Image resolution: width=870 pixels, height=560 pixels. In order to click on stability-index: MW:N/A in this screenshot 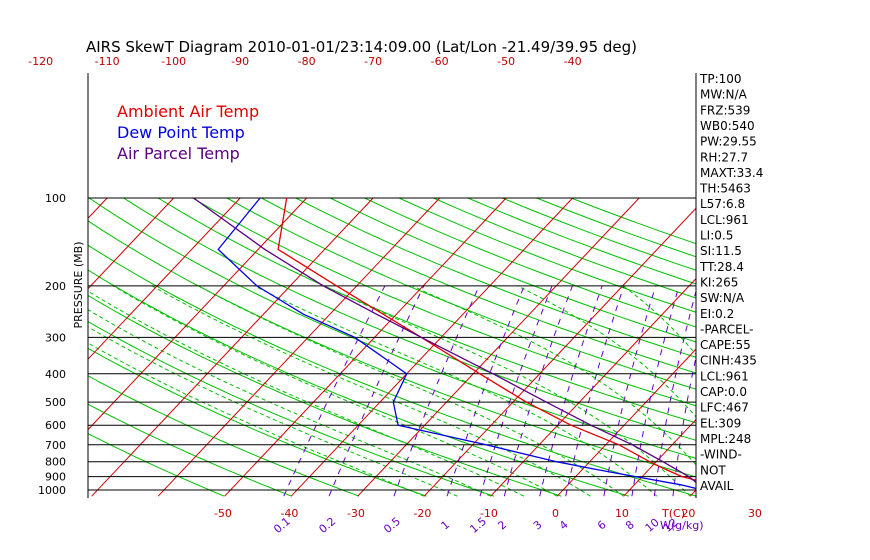, I will do `click(724, 95)`.